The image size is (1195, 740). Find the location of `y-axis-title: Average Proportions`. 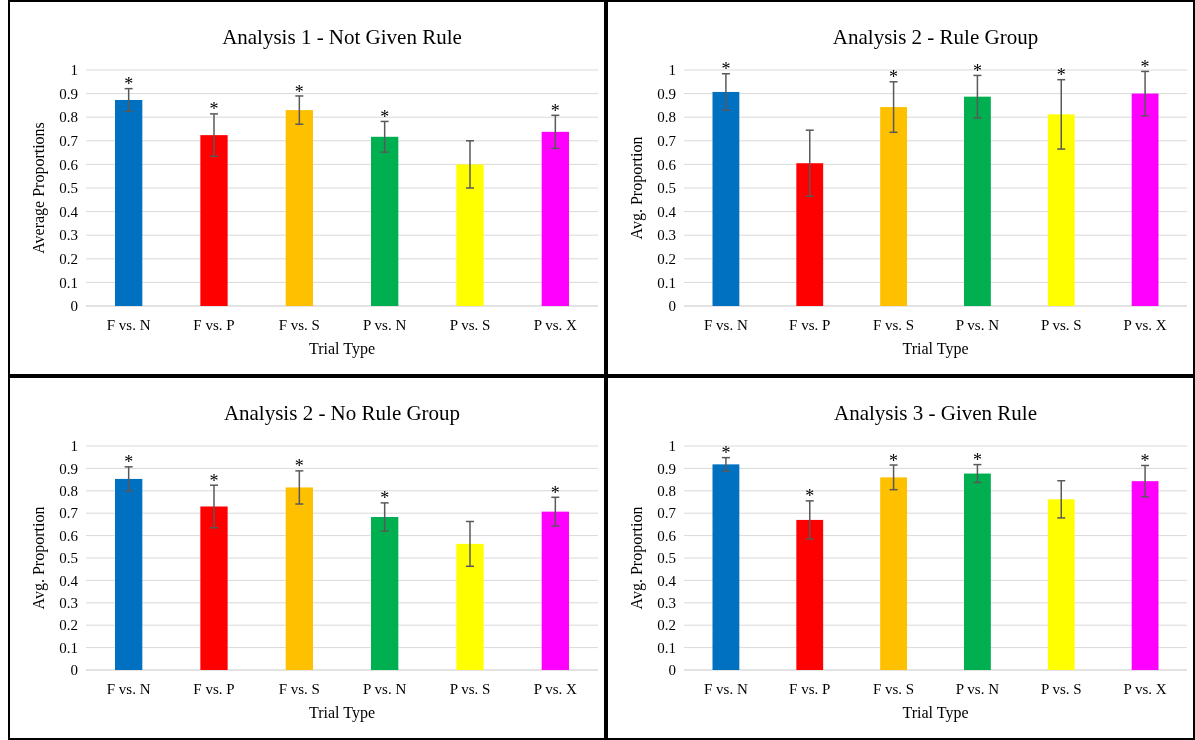

y-axis-title: Average Proportions is located at coordinates (39, 188).